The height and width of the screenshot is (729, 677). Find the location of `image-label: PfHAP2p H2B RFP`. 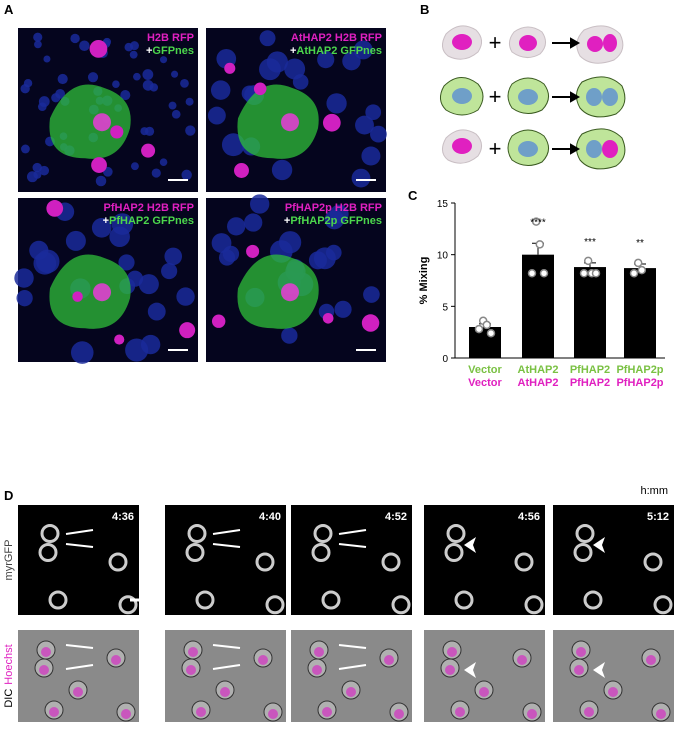

image-label: PfHAP2p H2B RFP is located at coordinates (333, 208).